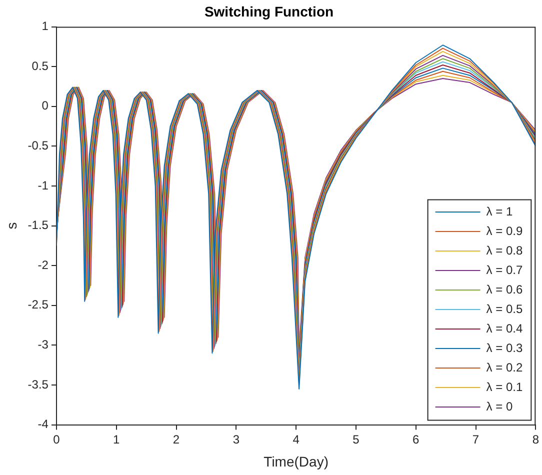 The height and width of the screenshot is (475, 542). What do you see at coordinates (38, 225) in the screenshot?
I see `y-tick-label: -1.5` at bounding box center [38, 225].